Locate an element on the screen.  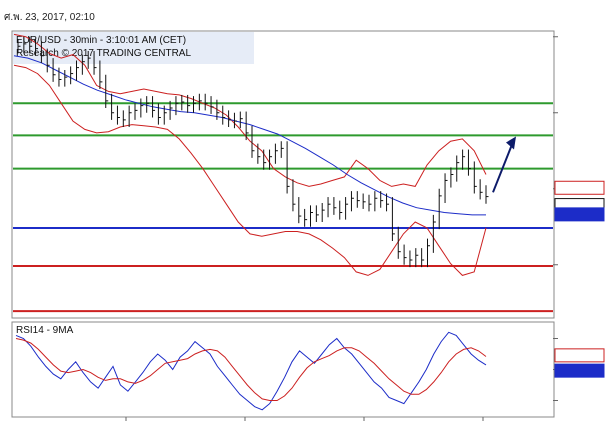
price-tags is located at coordinates (579, 279).